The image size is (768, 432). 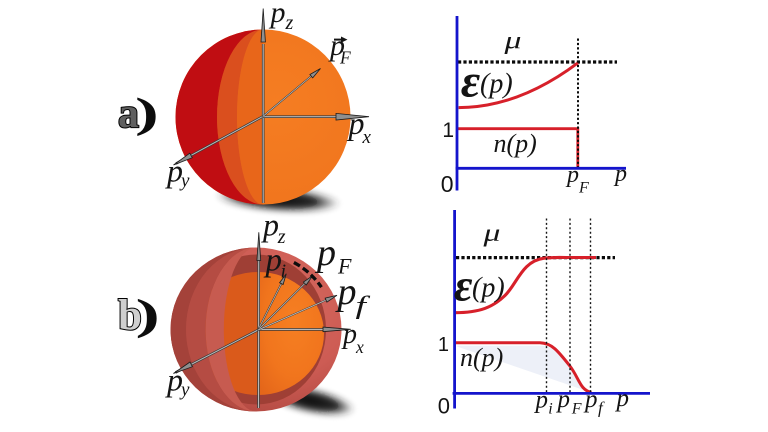 What do you see at coordinates (601, 408) in the screenshot?
I see `svg-text: f` at bounding box center [601, 408].